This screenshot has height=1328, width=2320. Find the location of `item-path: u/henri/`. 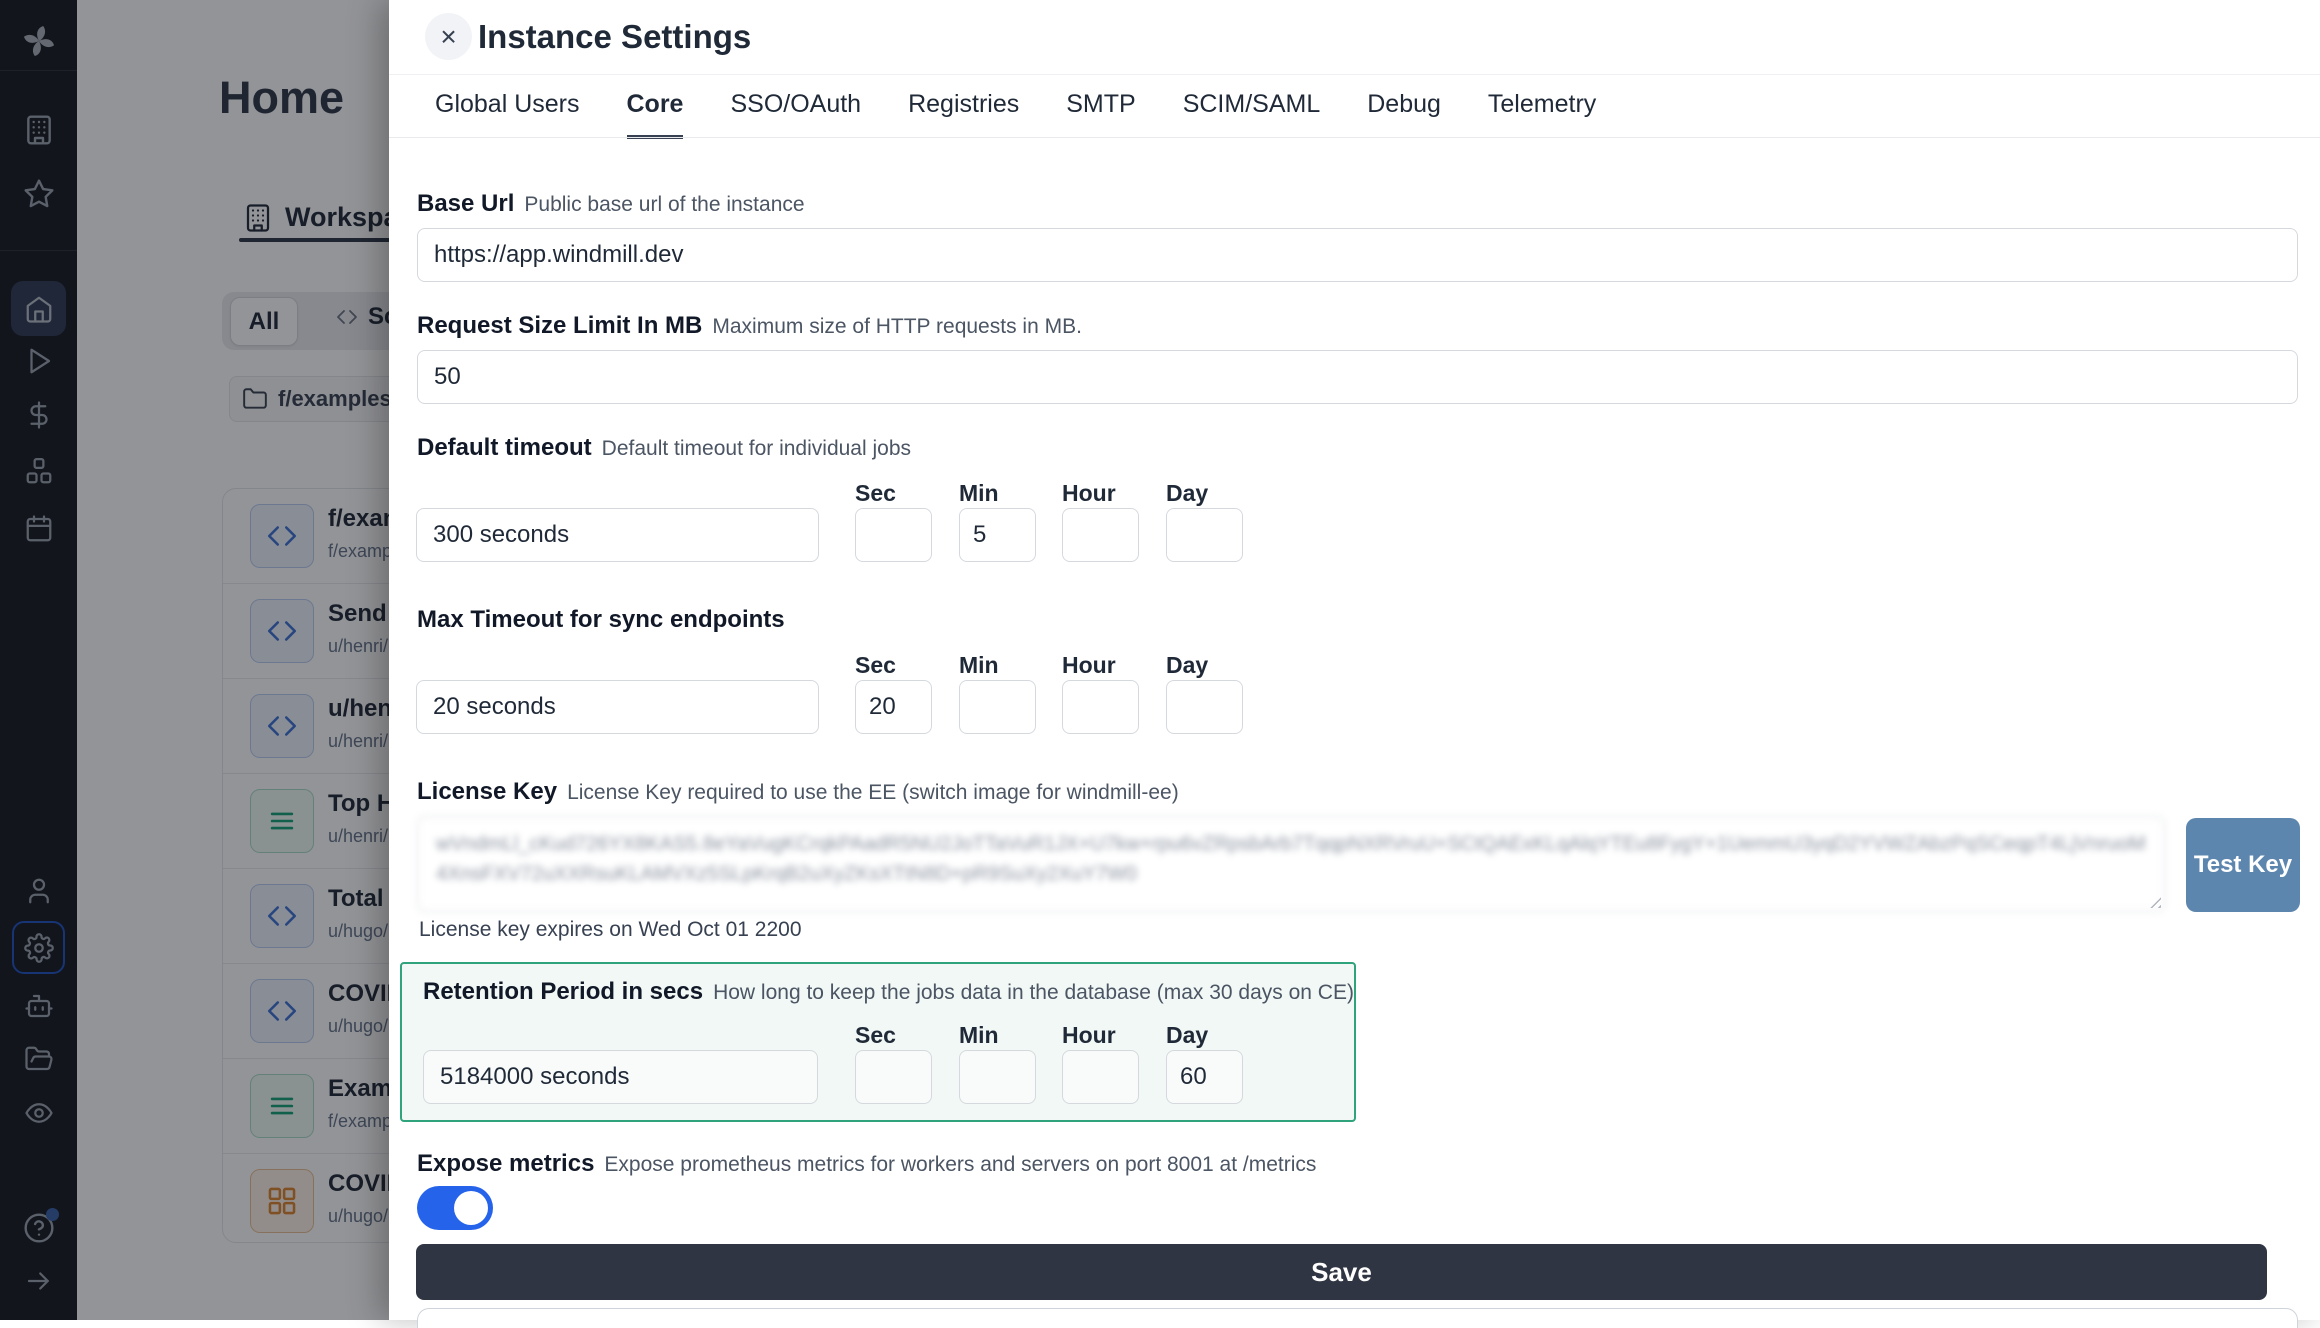

item-path: u/henri/ is located at coordinates (358, 741).